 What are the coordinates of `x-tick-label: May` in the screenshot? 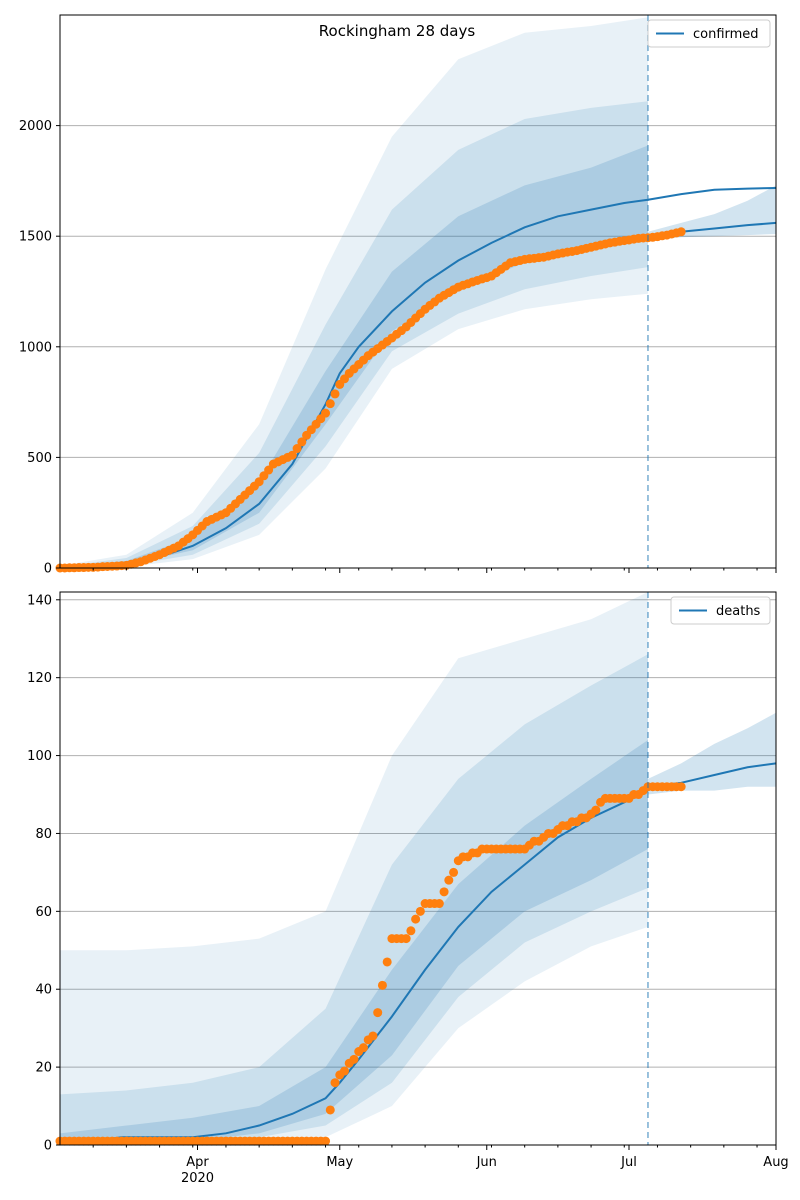 It's located at (339, 1162).